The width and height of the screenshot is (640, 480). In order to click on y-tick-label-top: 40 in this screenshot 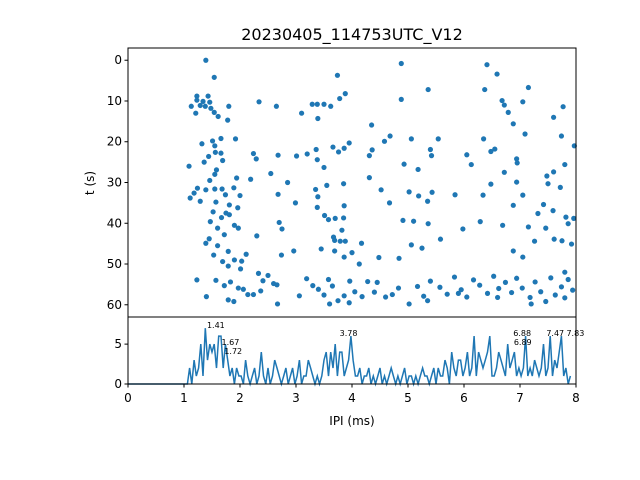, I will do `click(114, 223)`.